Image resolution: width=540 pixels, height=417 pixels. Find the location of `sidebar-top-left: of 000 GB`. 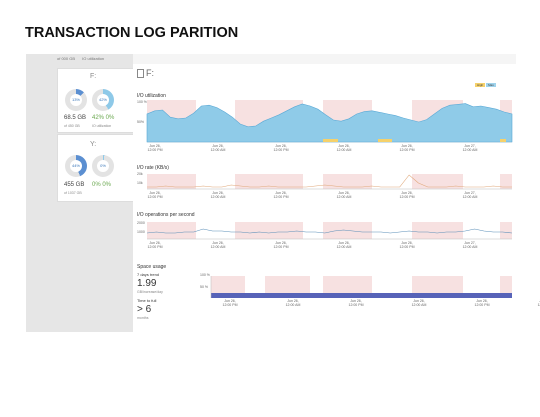

sidebar-top-left: of 000 GB is located at coordinates (66, 58).